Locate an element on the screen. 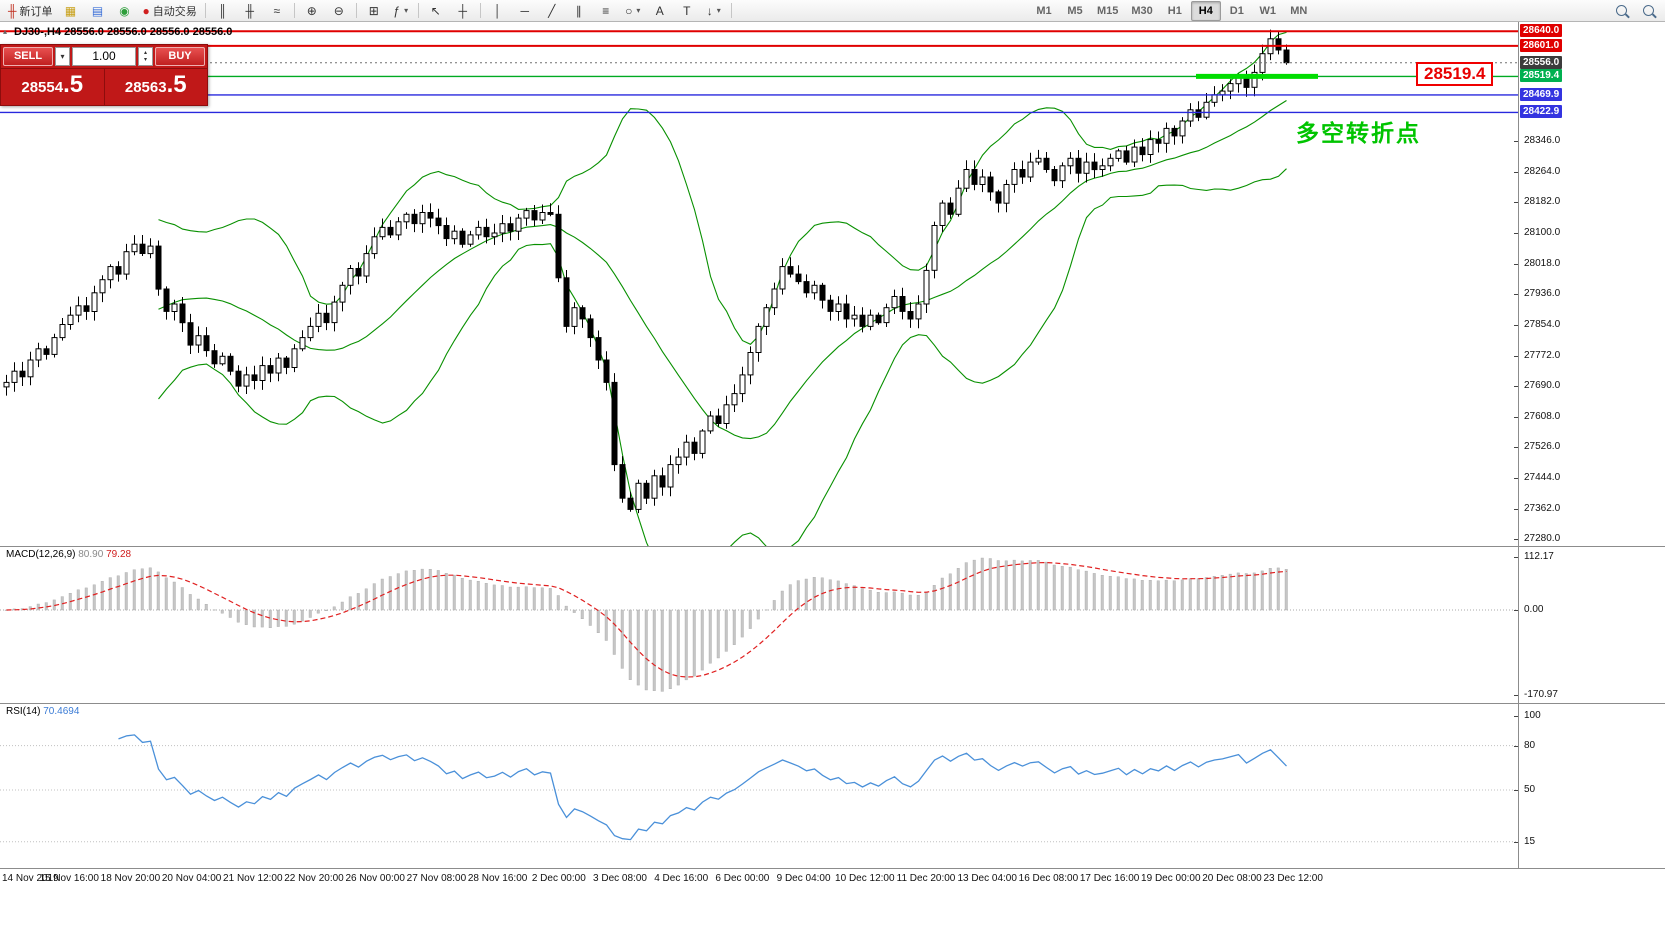 The image size is (1665, 947). crosshair-button: ┼ is located at coordinates (463, 11).